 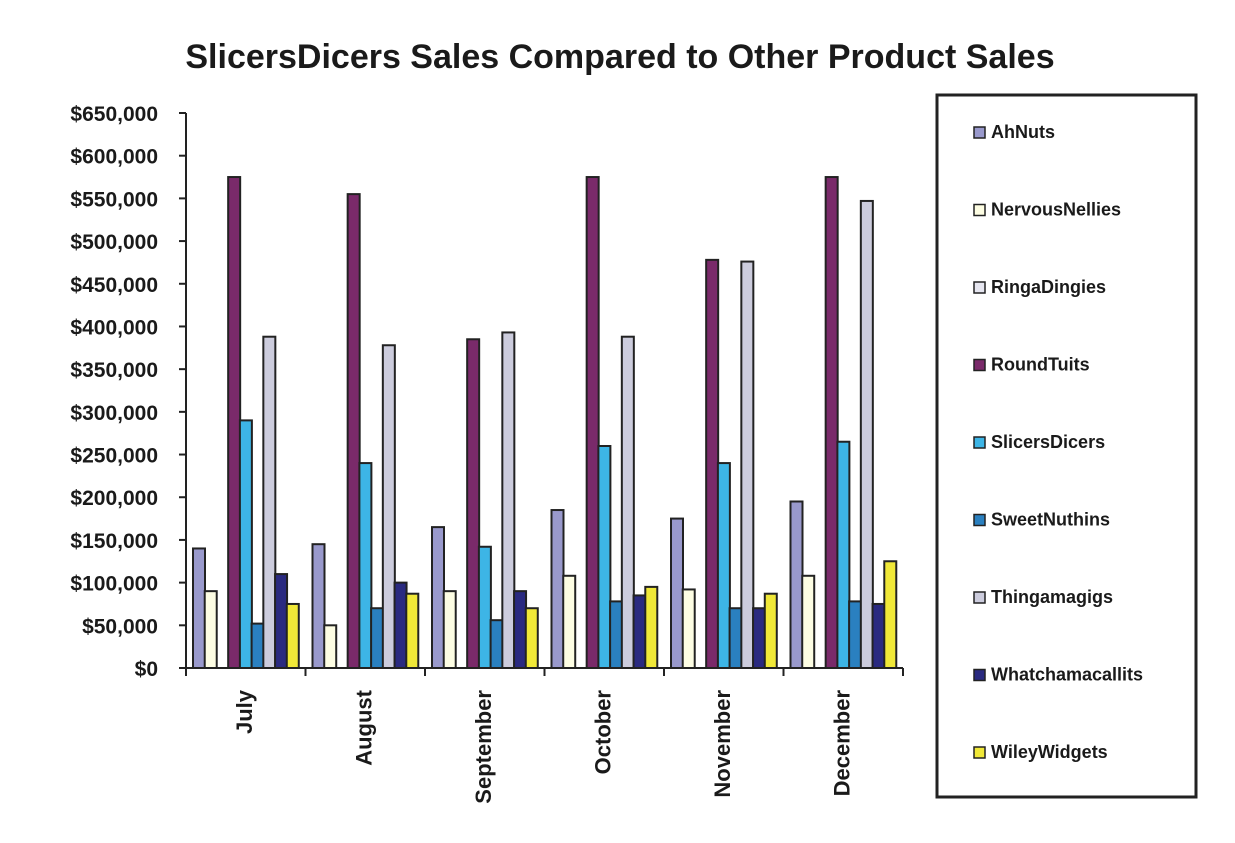 What do you see at coordinates (292, 636) in the screenshot?
I see `bar-wileywidgets-july` at bounding box center [292, 636].